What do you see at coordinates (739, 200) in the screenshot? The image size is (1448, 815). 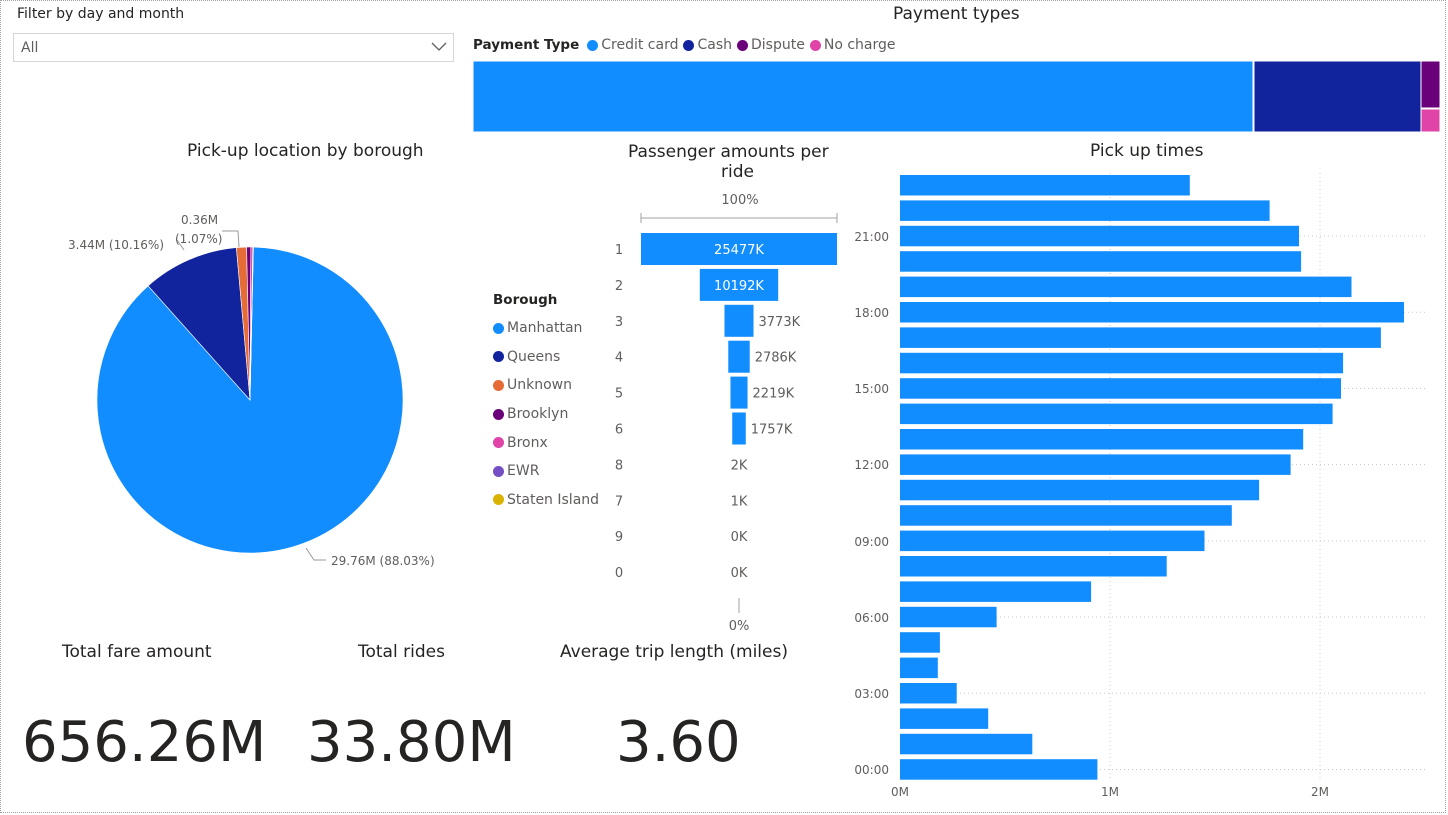 I see `funnel-top-label: 100%` at bounding box center [739, 200].